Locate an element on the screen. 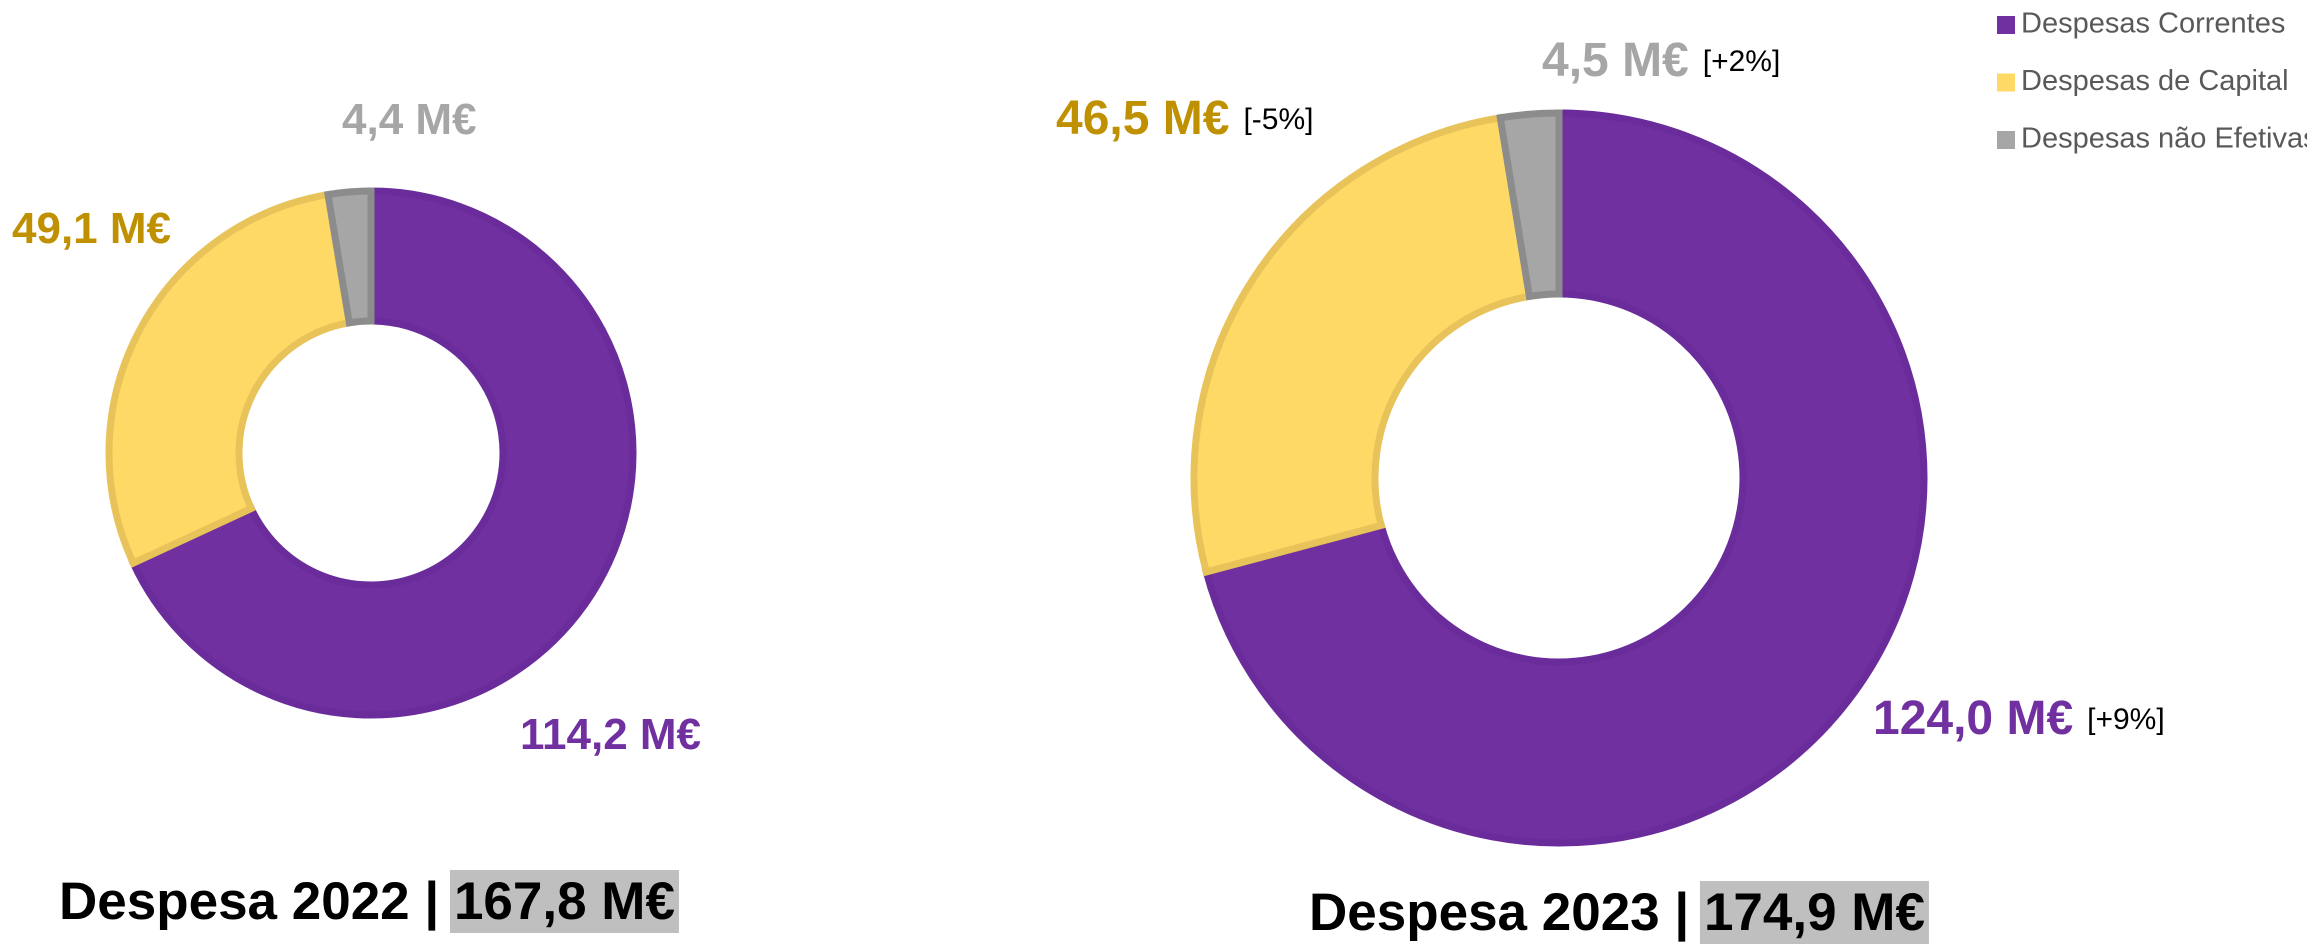 The image size is (2307, 944). data-label: 4,5 M€ [+2%] is located at coordinates (1661, 60).